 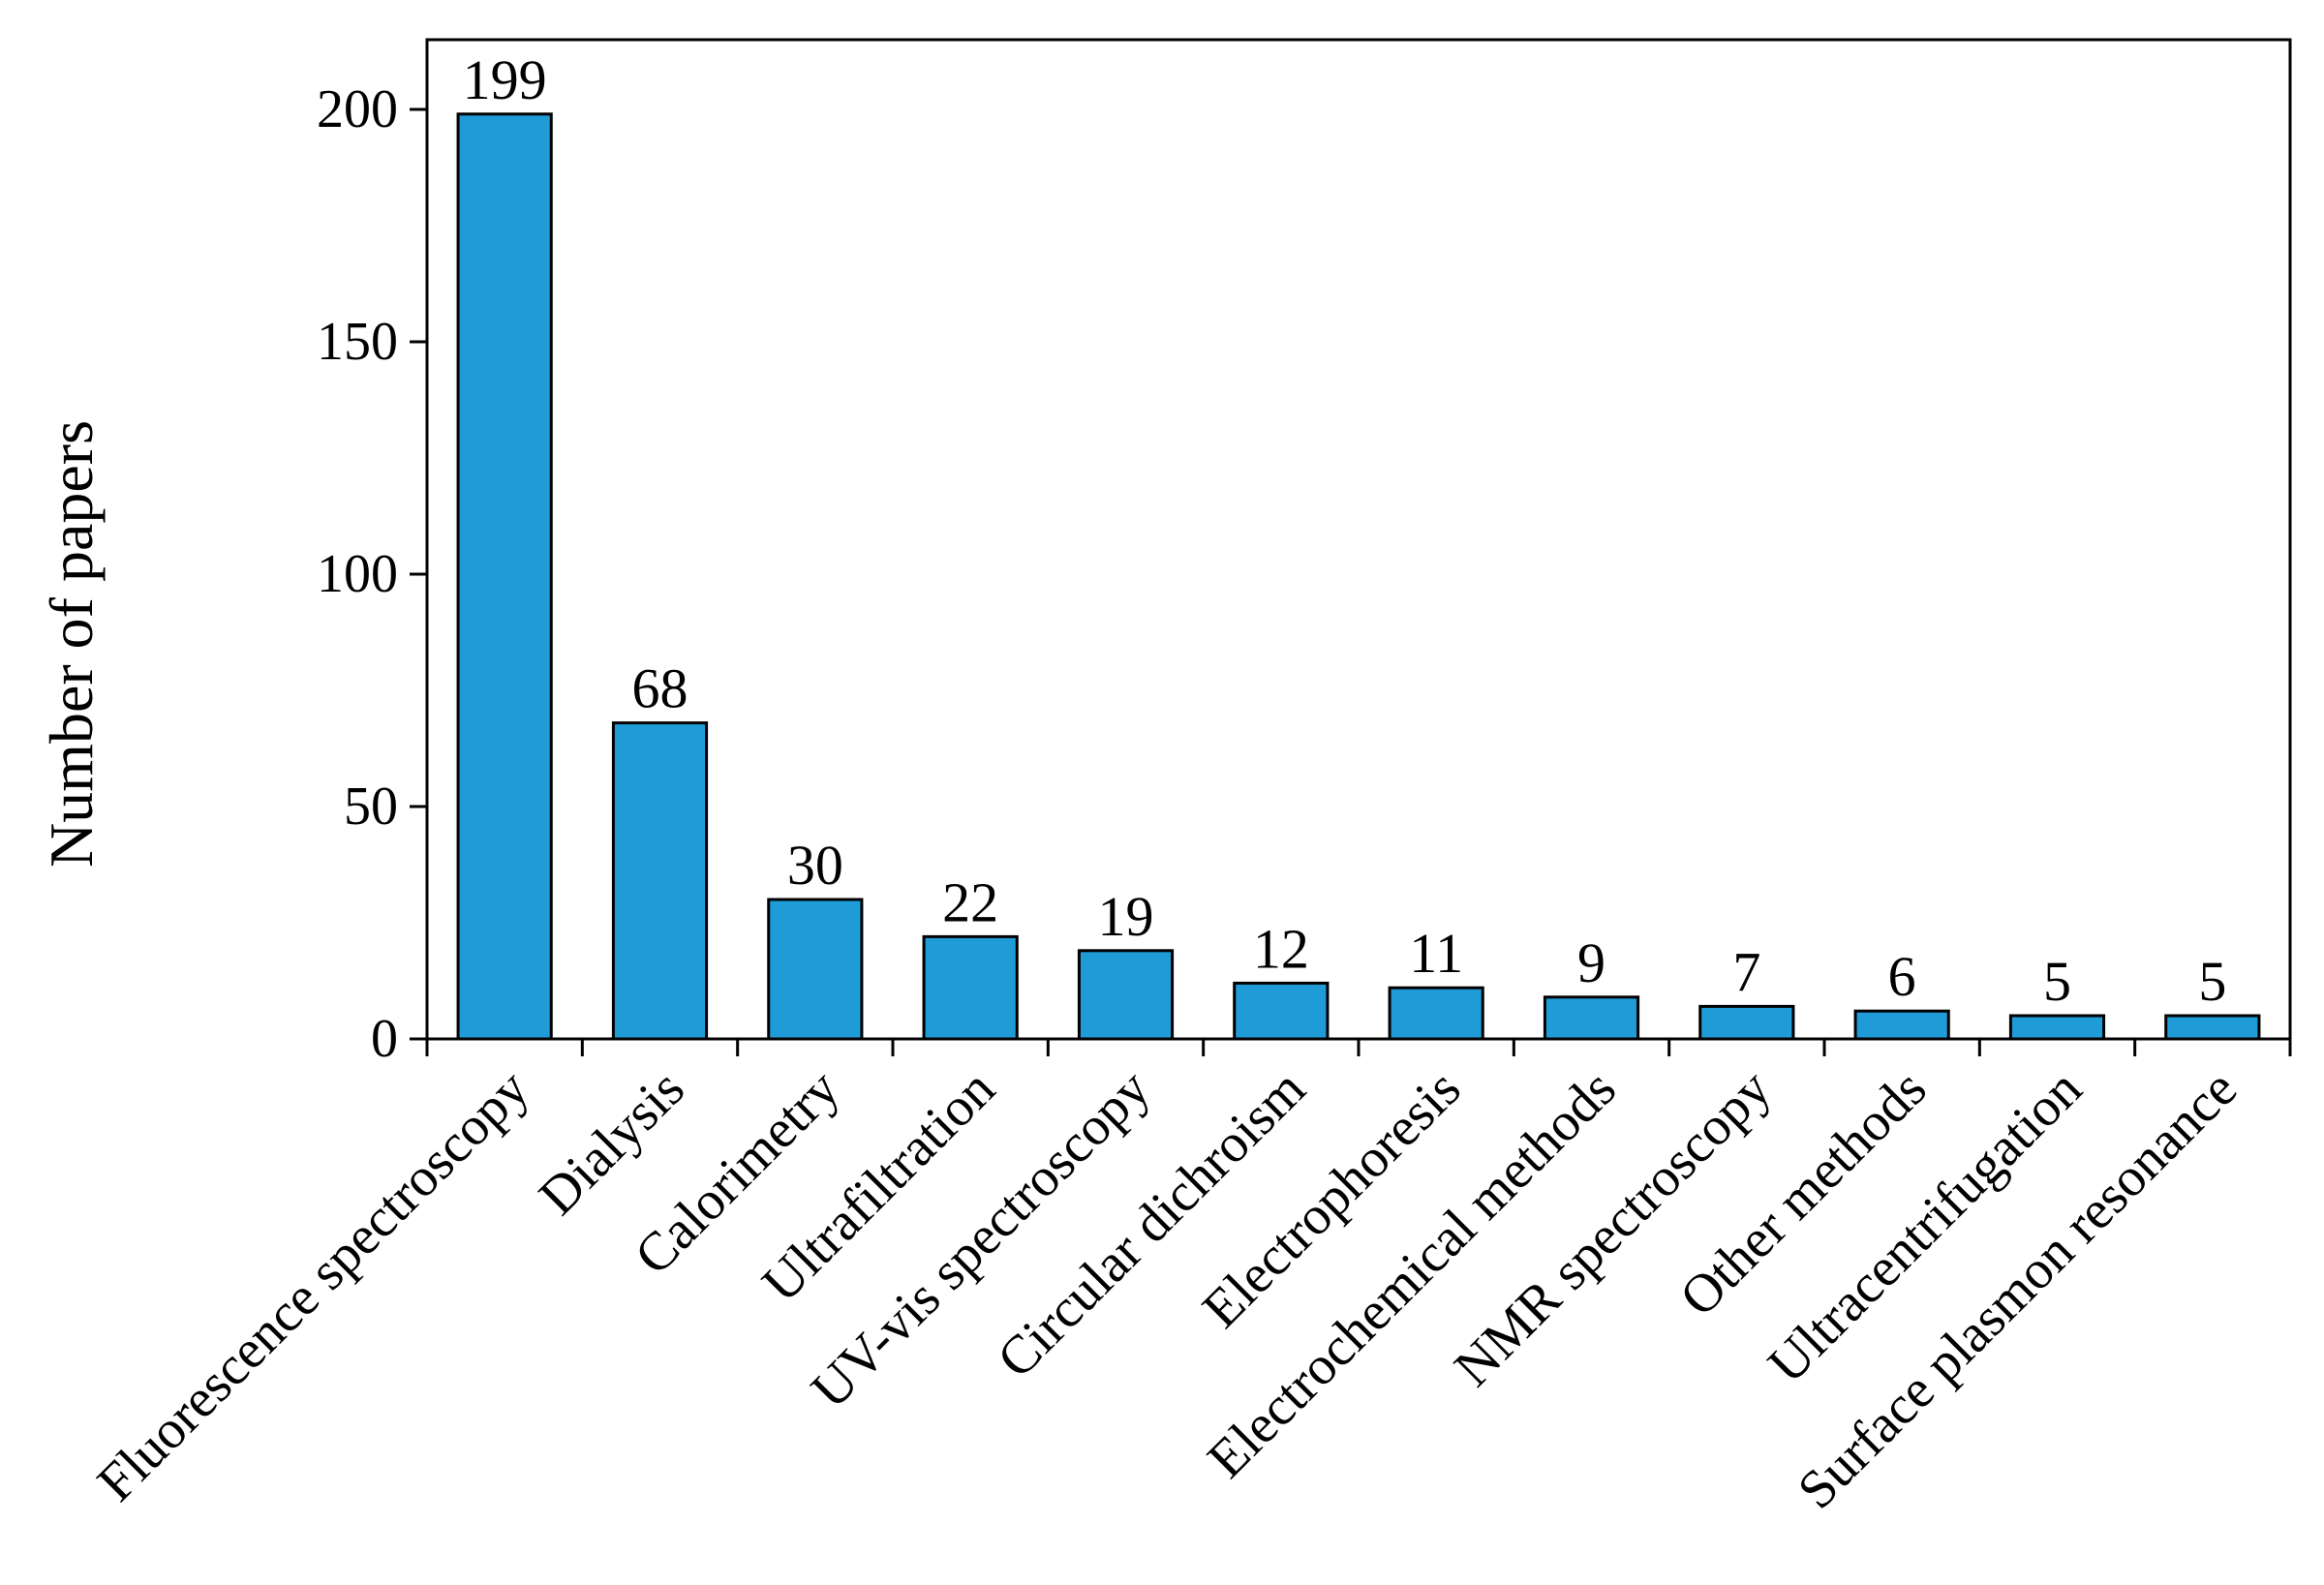 I want to click on value-label: 199, so click(x=505, y=79).